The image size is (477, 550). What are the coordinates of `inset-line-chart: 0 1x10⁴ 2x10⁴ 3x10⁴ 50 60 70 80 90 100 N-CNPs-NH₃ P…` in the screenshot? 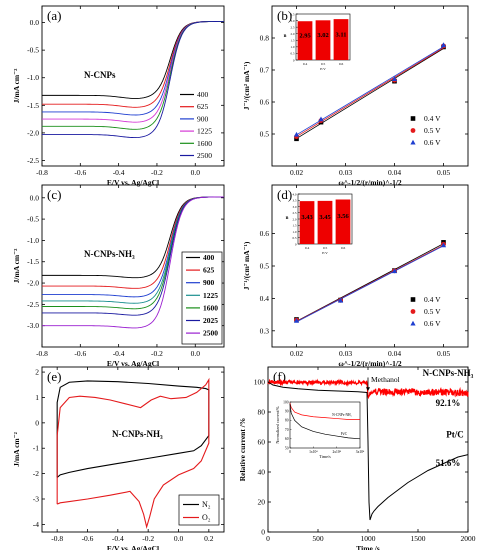 It's located at (320, 429).